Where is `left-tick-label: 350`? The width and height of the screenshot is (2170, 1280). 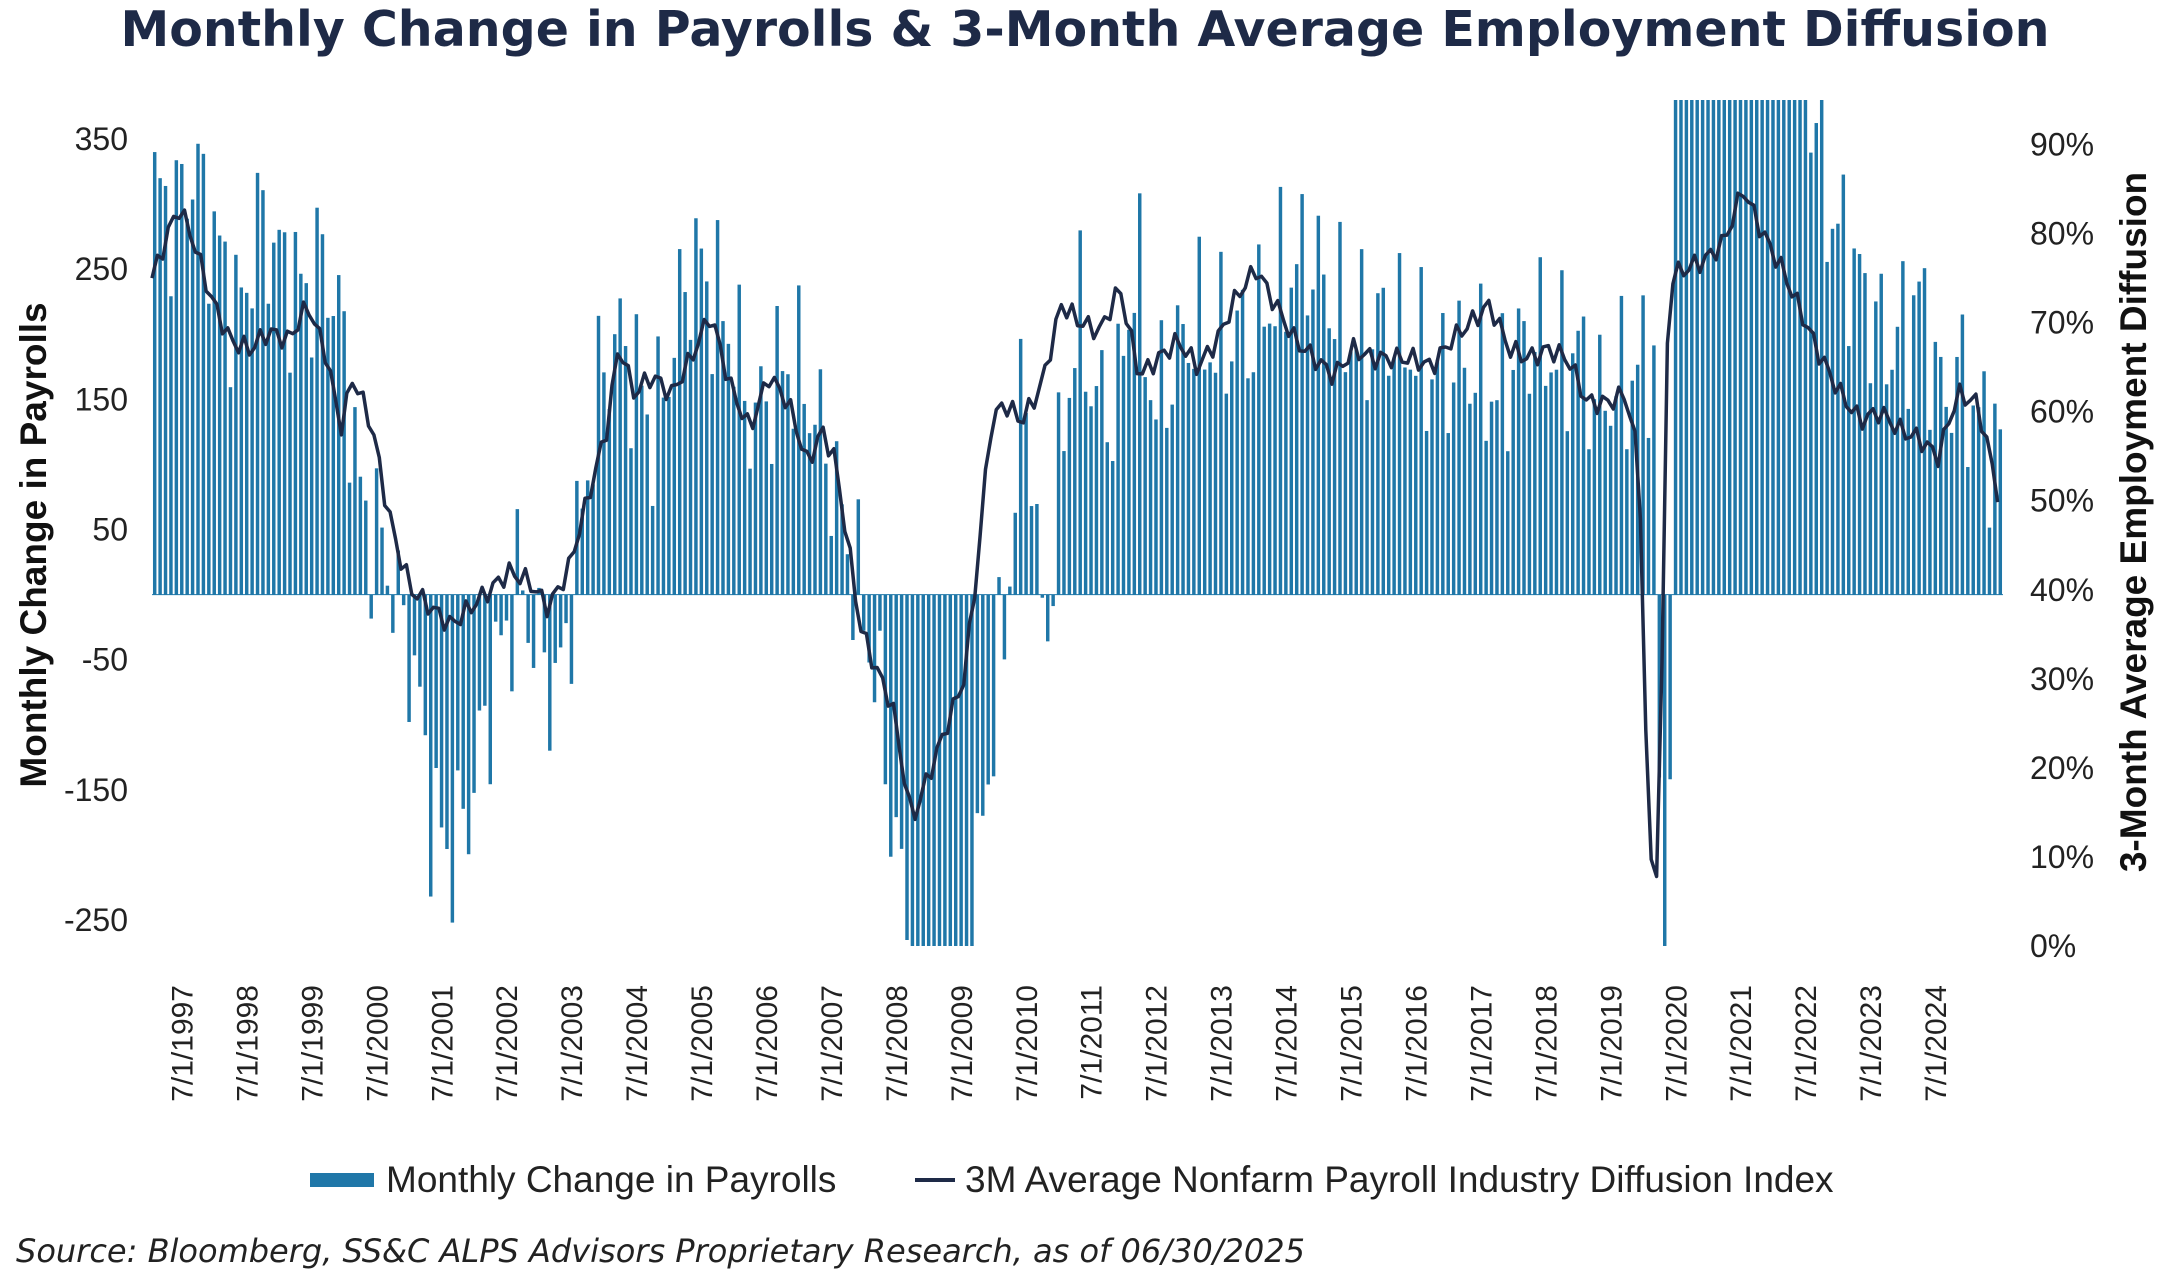 left-tick-label: 350 is located at coordinates (101, 139).